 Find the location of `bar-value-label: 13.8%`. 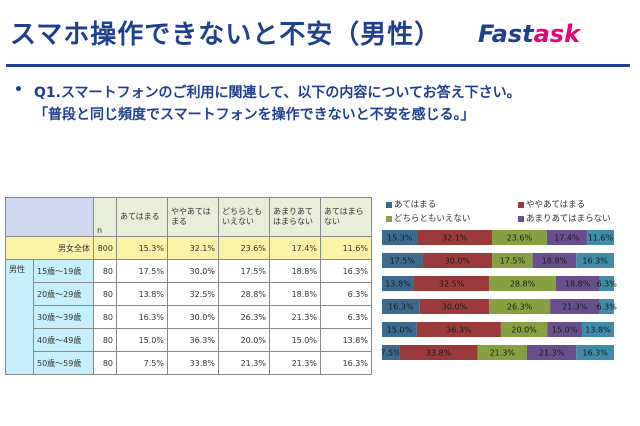

bar-value-label: 13.8% is located at coordinates (398, 284).